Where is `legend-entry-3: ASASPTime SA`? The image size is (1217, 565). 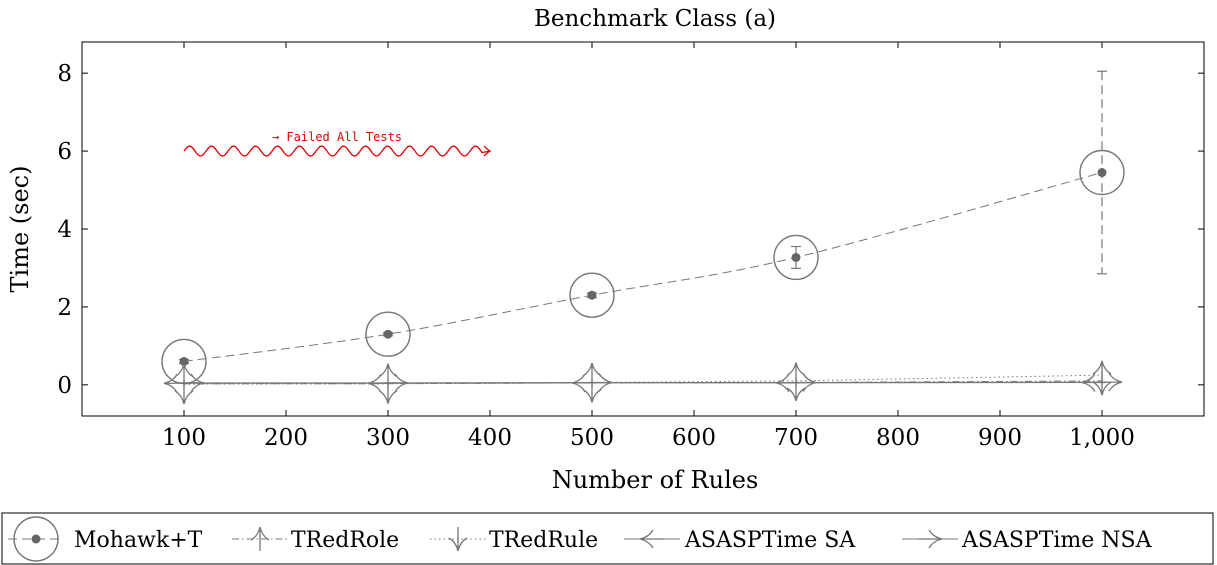 legend-entry-3: ASASPTime SA is located at coordinates (740, 540).